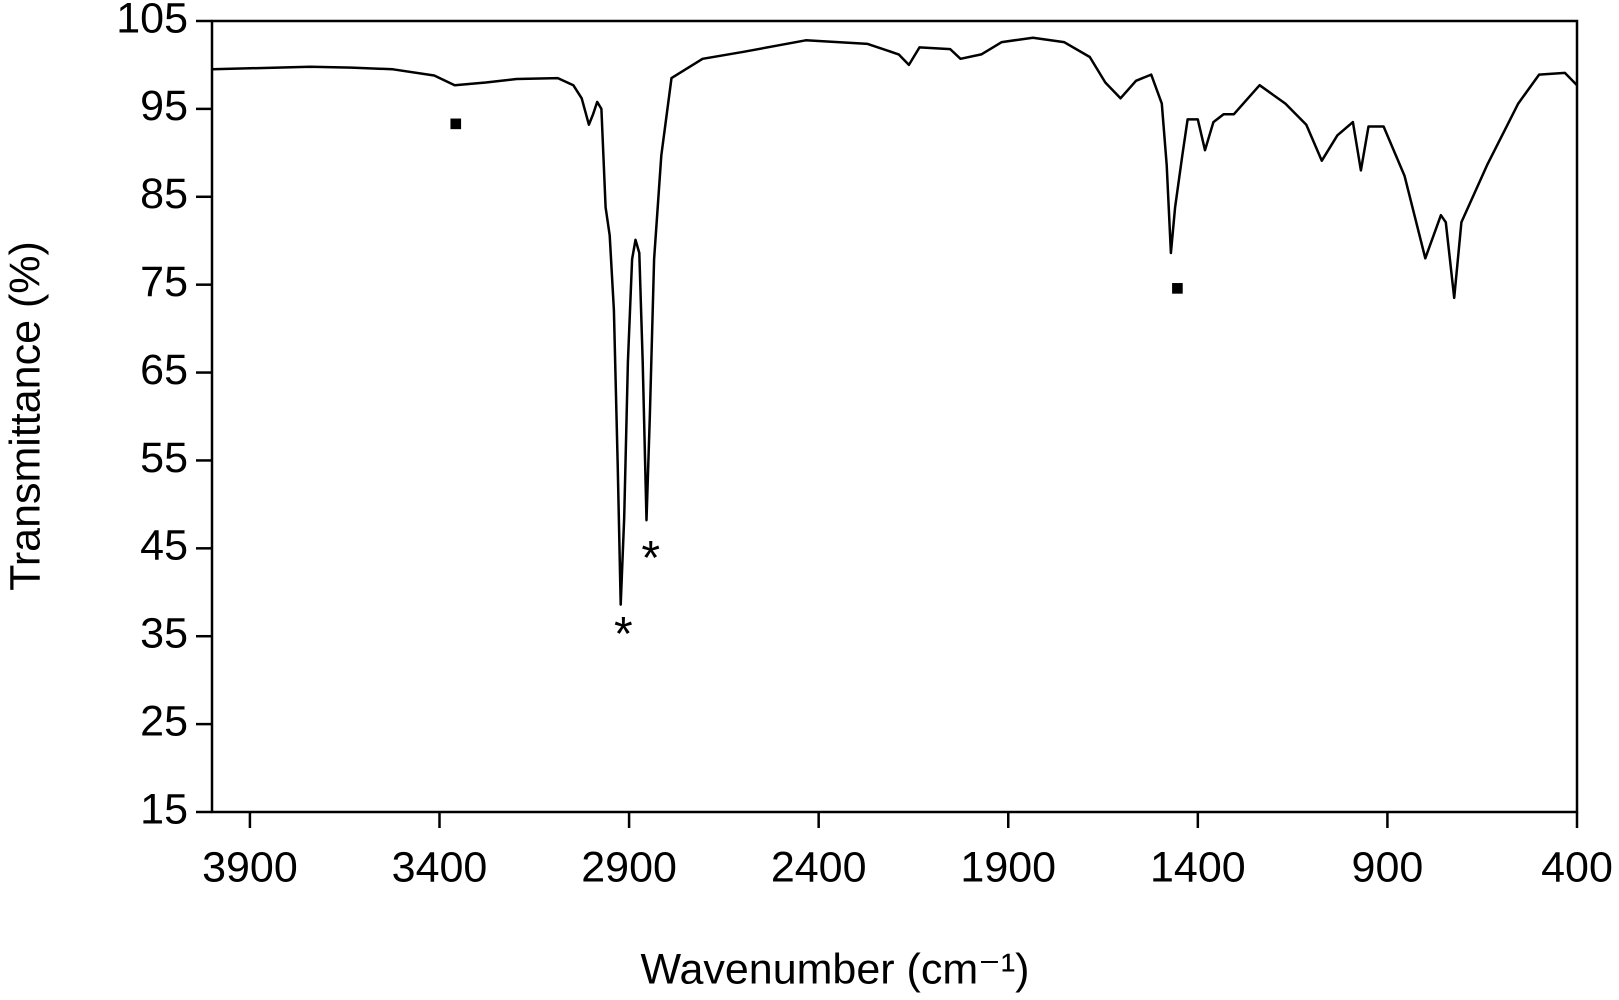  What do you see at coordinates (1388, 867) in the screenshot?
I see `x-tick-label: 900` at bounding box center [1388, 867].